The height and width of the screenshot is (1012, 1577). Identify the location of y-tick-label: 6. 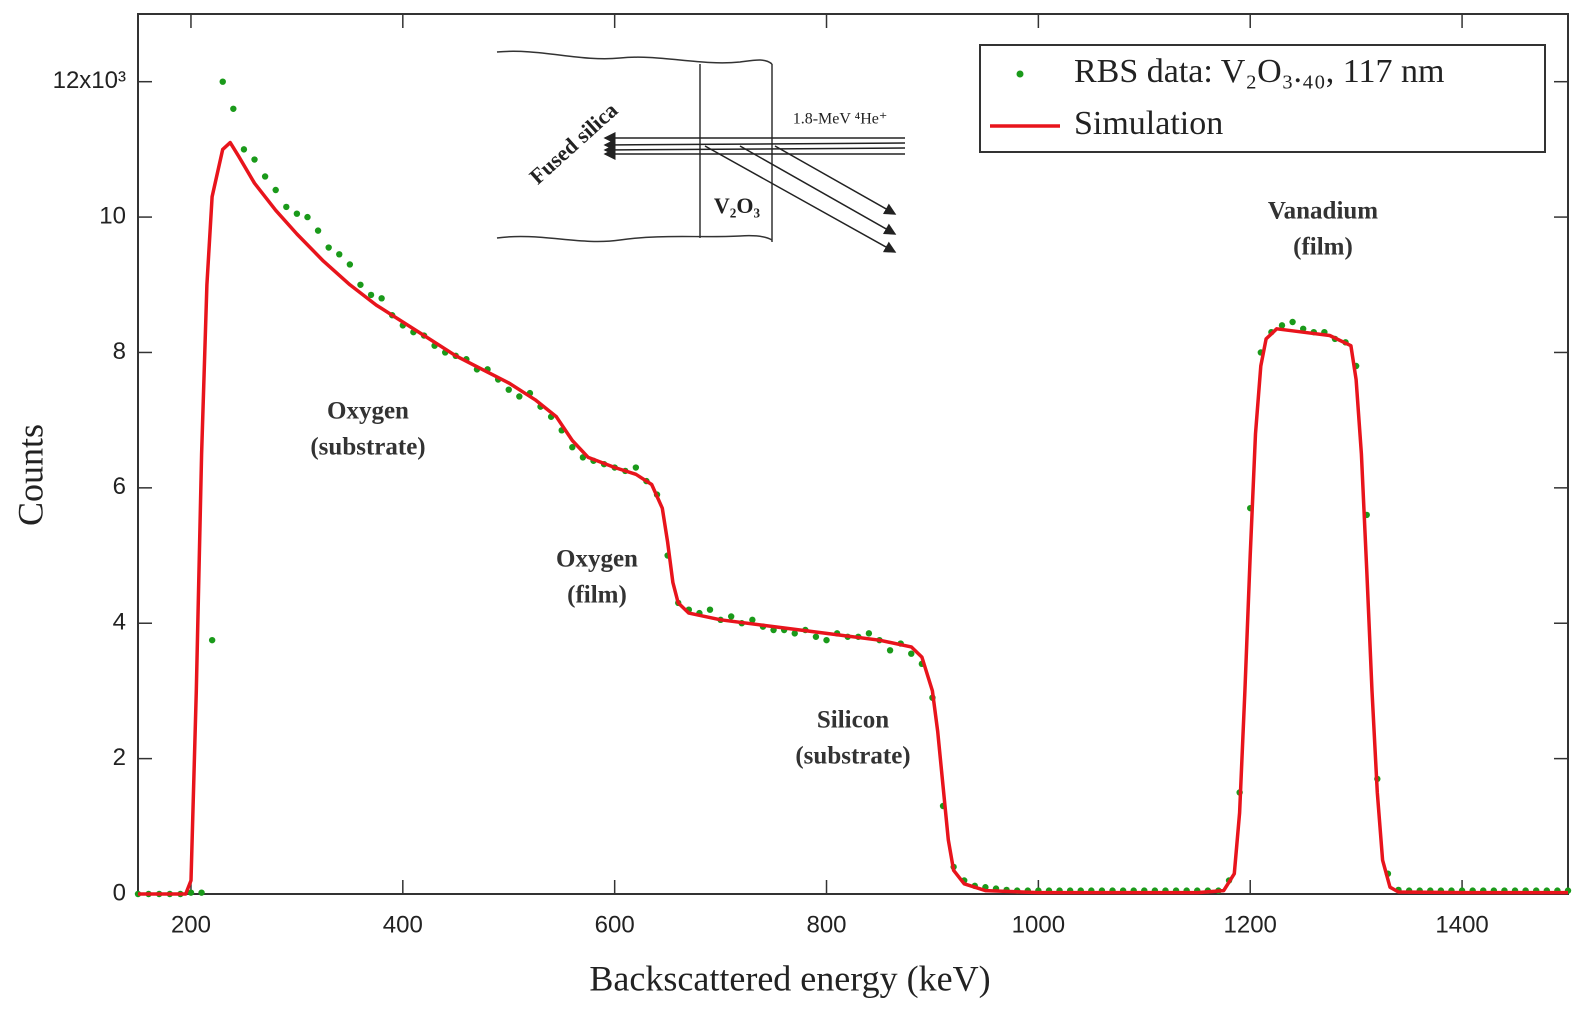
(119, 486).